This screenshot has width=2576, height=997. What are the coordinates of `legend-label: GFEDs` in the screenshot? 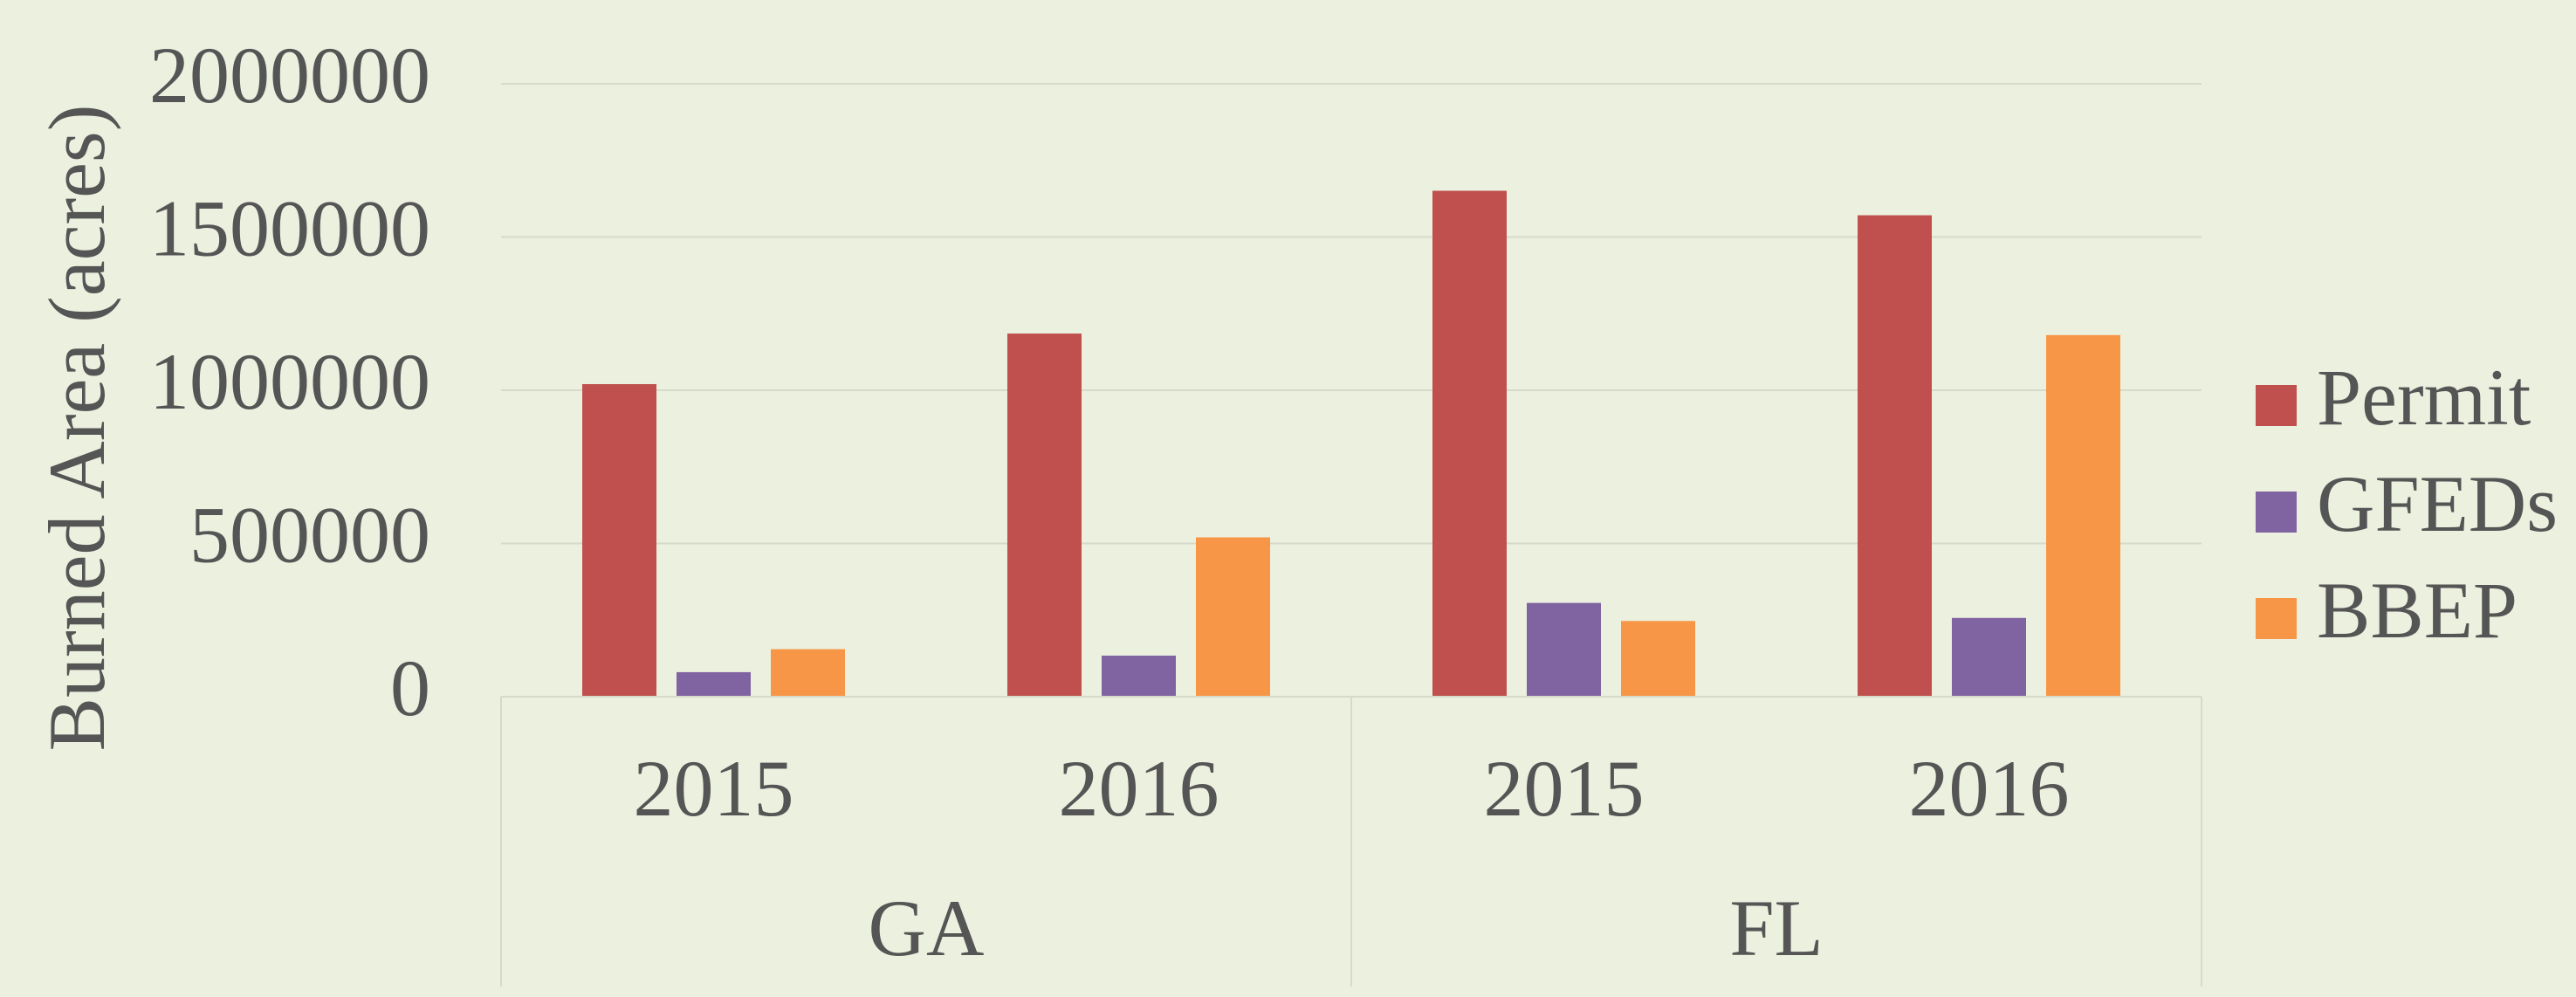 It's located at (2438, 503).